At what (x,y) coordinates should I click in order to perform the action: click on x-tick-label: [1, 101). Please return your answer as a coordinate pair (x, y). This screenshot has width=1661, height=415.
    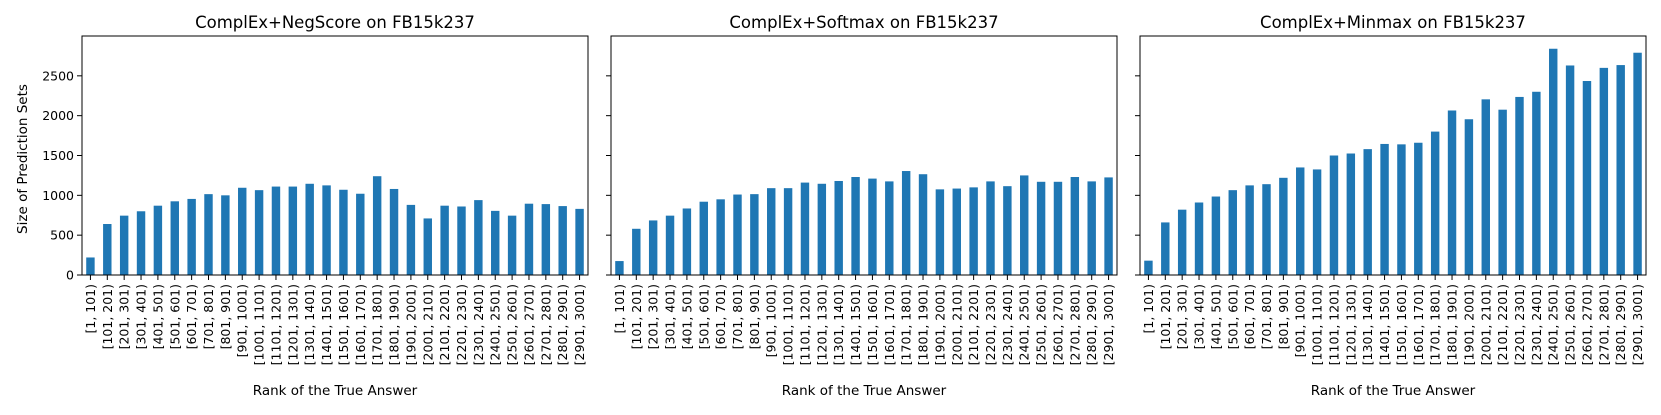
    Looking at the image, I should click on (619, 309).